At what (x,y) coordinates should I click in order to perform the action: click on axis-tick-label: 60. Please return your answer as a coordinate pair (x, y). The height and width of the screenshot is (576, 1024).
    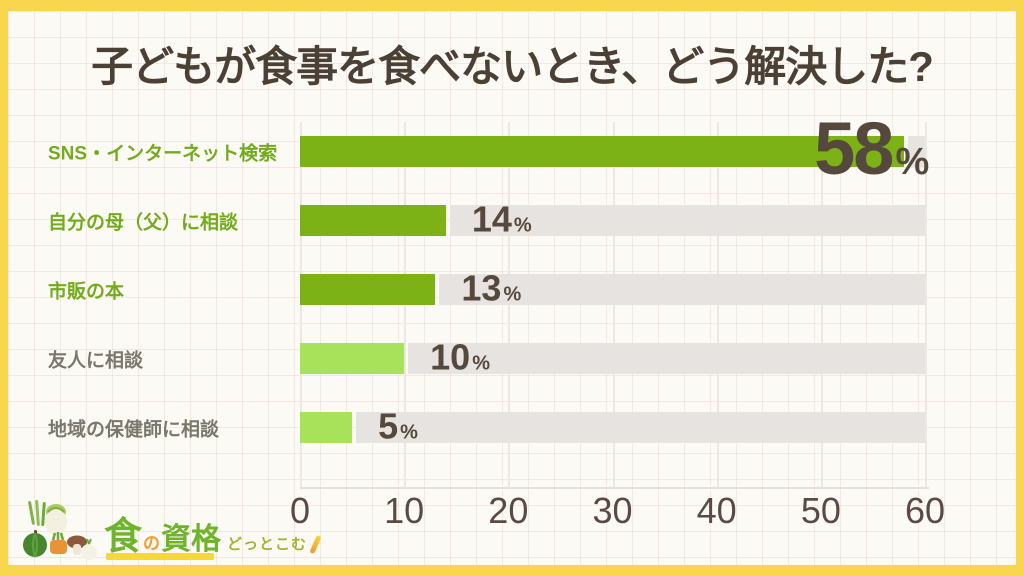
    Looking at the image, I should click on (925, 510).